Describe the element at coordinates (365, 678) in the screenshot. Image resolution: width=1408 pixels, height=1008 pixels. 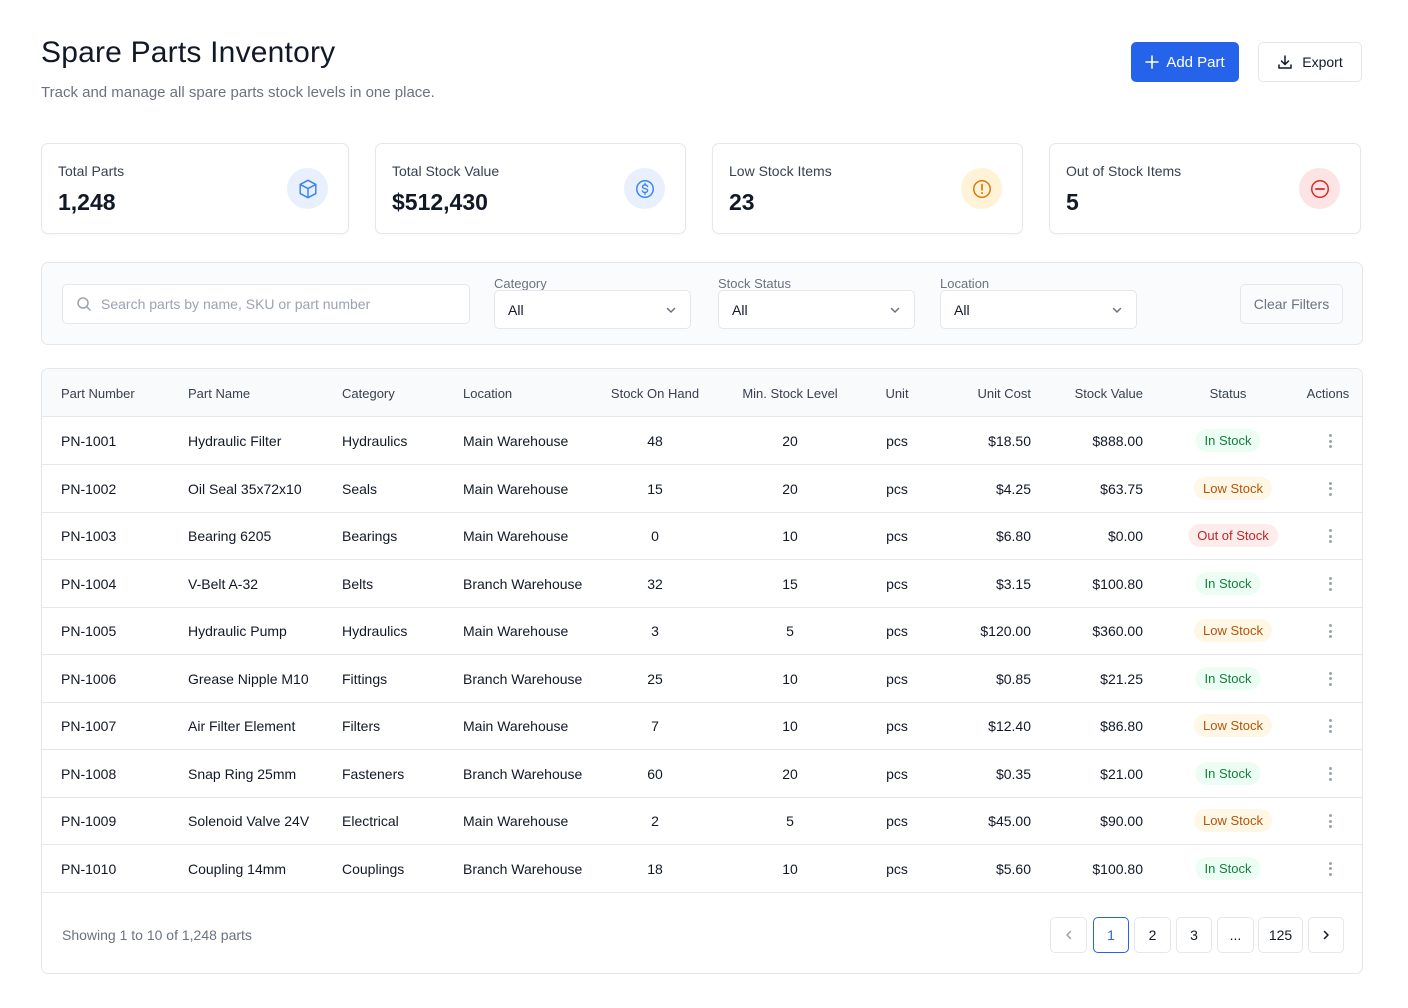
I see `cell-category: Fittings` at that location.